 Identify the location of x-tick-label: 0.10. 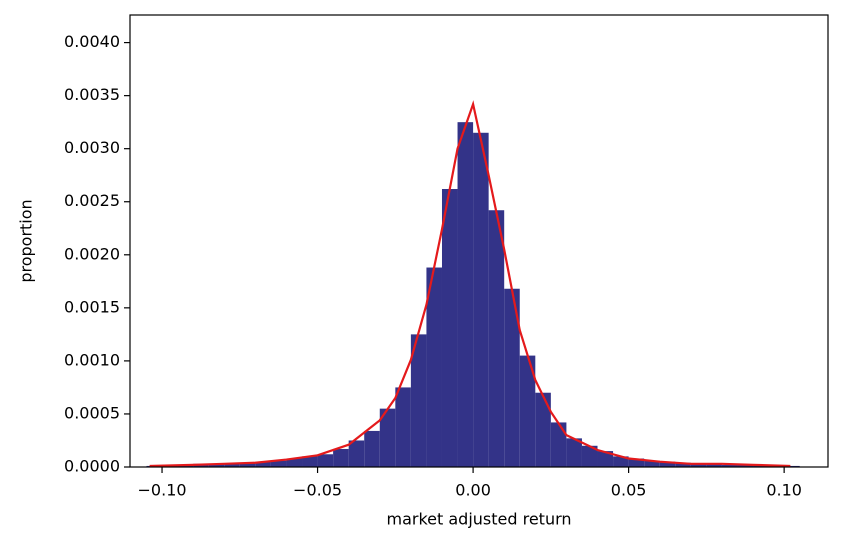
(784, 490).